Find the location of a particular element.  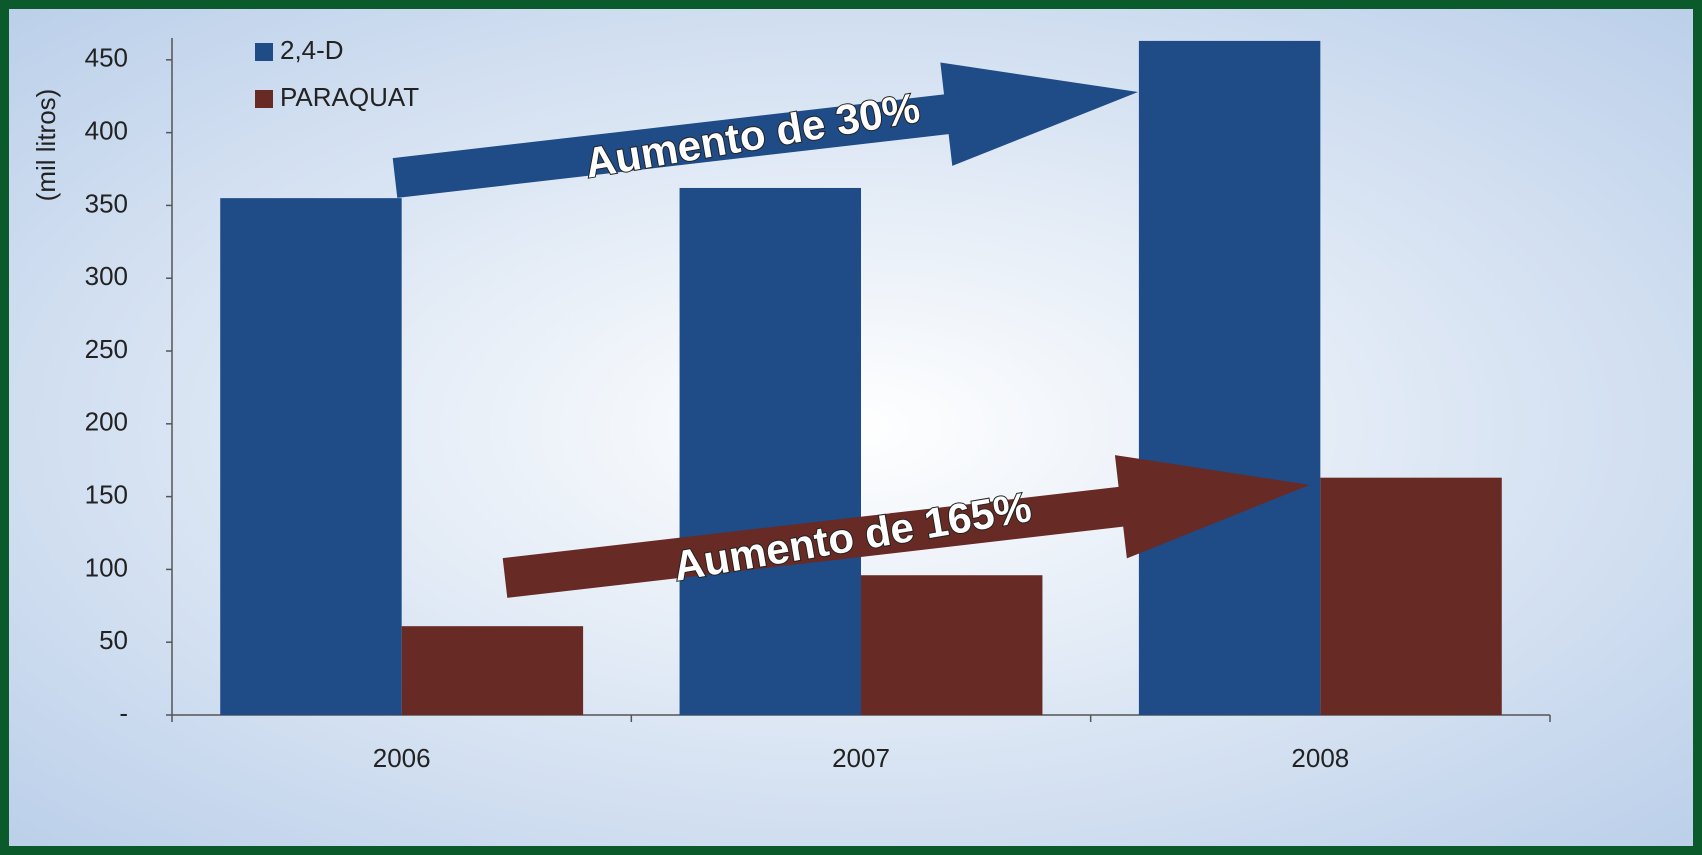

y-tick-label: 150 is located at coordinates (106, 494).